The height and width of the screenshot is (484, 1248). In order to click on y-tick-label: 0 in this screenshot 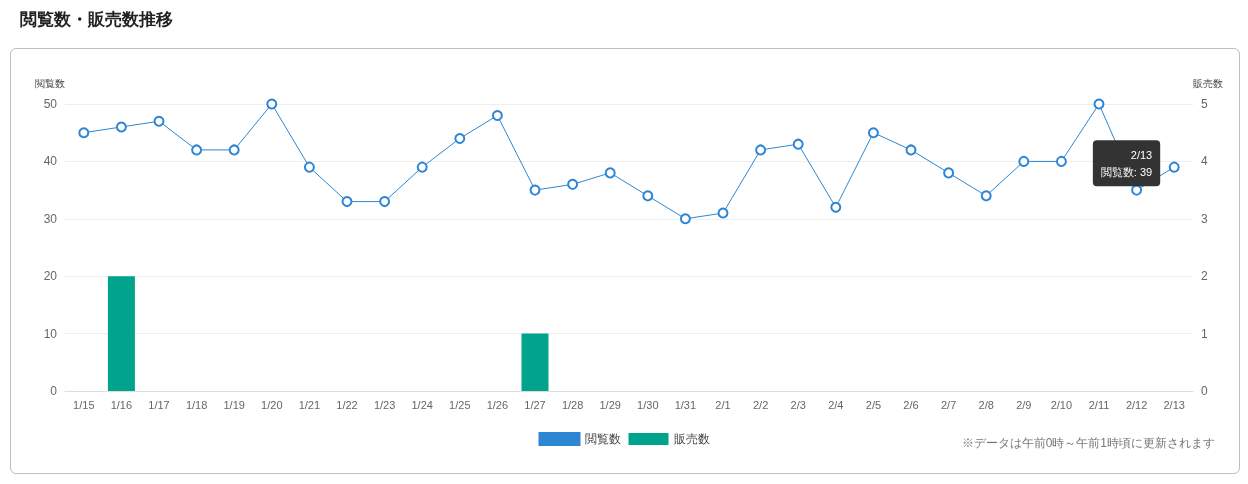, I will do `click(54, 391)`.